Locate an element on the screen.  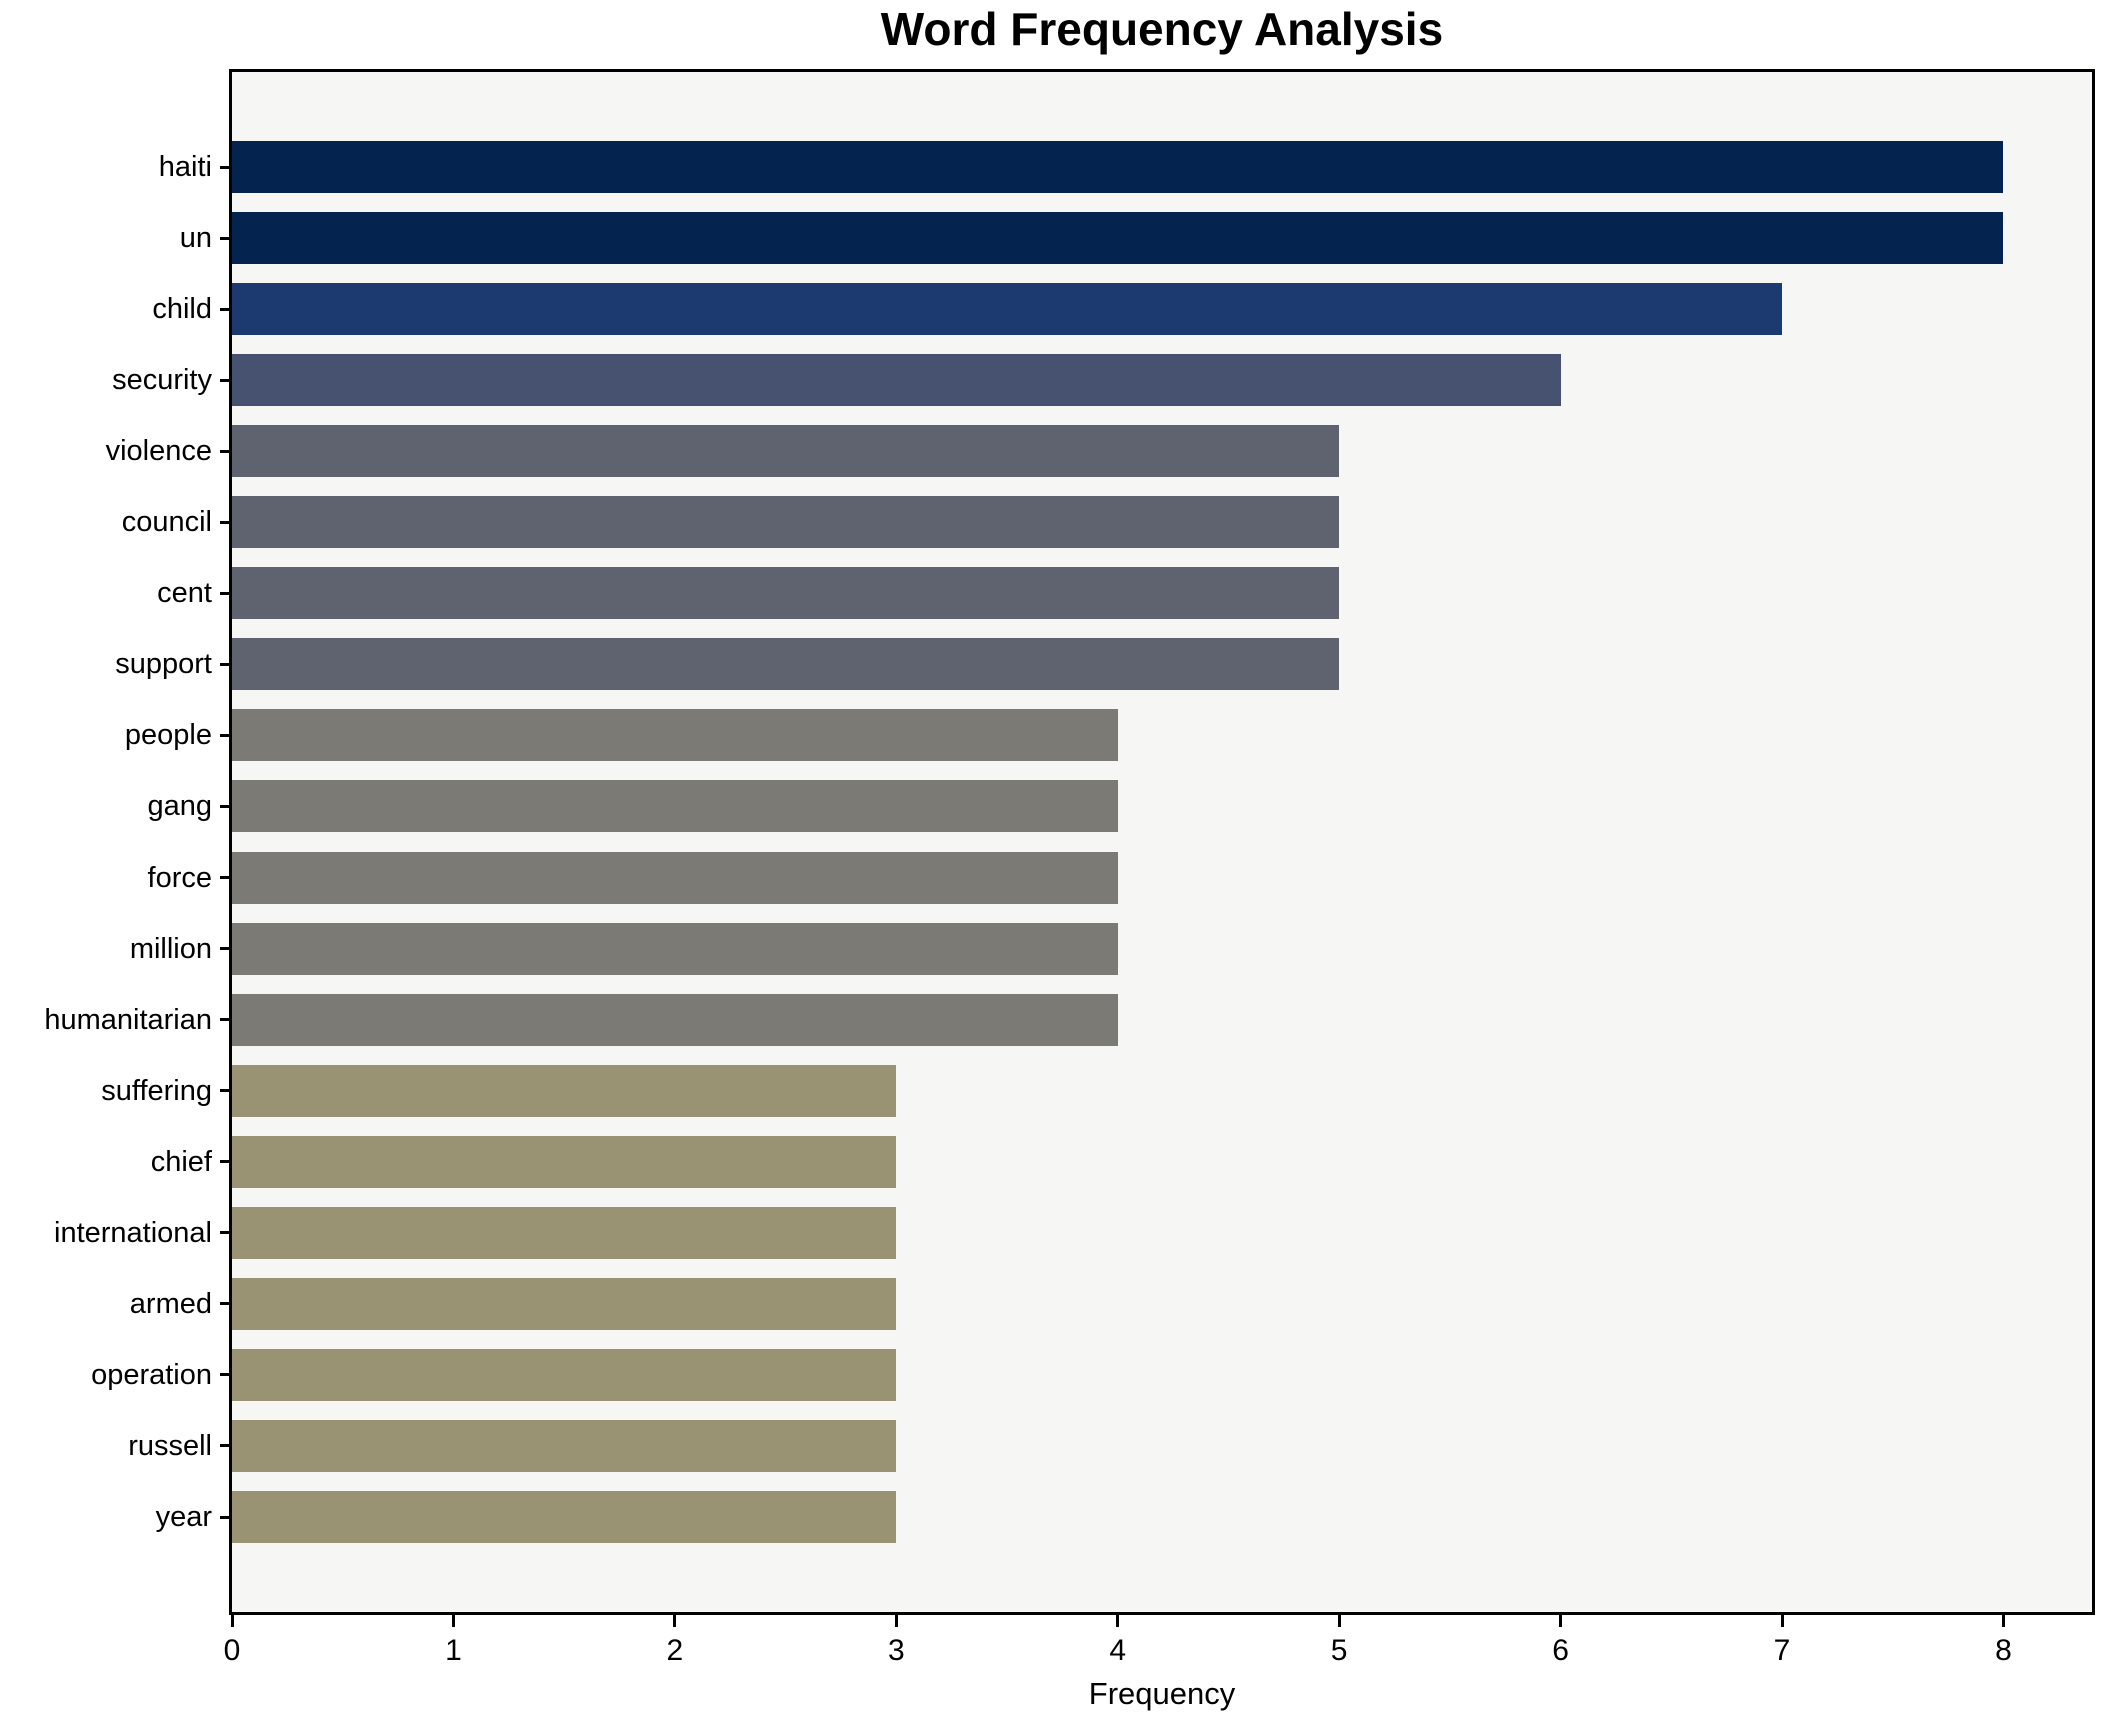
y-tick-label-armed: armed is located at coordinates (170, 1303).